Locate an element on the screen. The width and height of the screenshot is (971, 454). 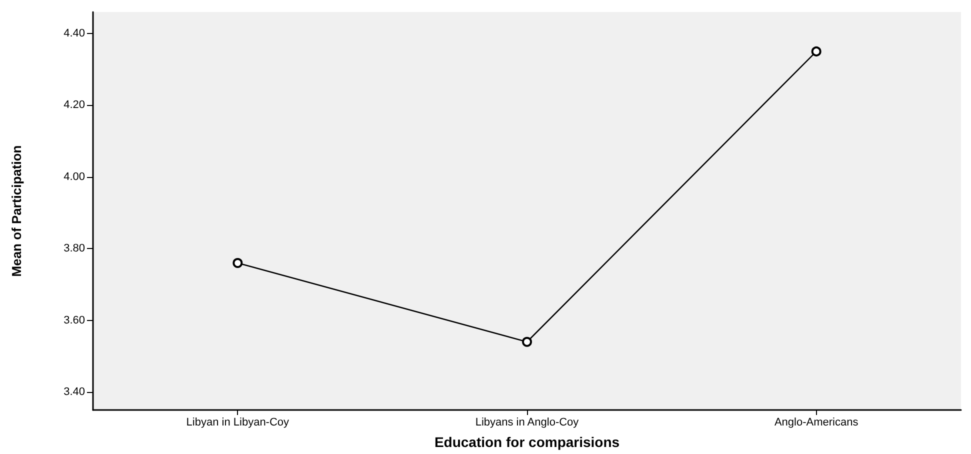
y-tick-label: 4.20 is located at coordinates (74, 105).